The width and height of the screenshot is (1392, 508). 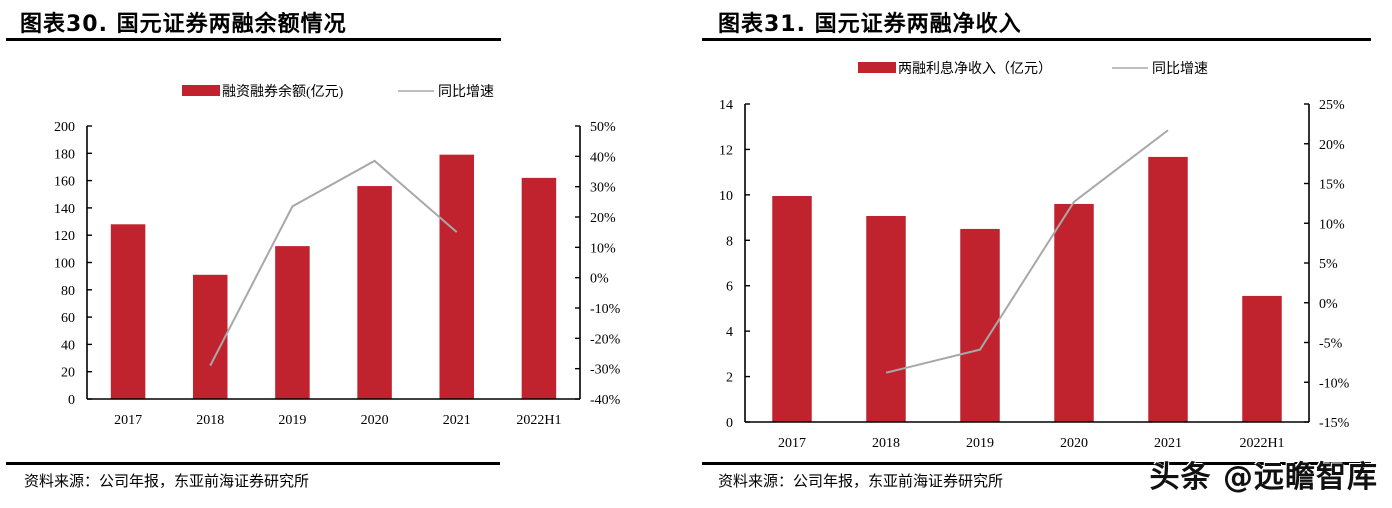 What do you see at coordinates (253, 39) in the screenshot?
I see `left-title-rule-b` at bounding box center [253, 39].